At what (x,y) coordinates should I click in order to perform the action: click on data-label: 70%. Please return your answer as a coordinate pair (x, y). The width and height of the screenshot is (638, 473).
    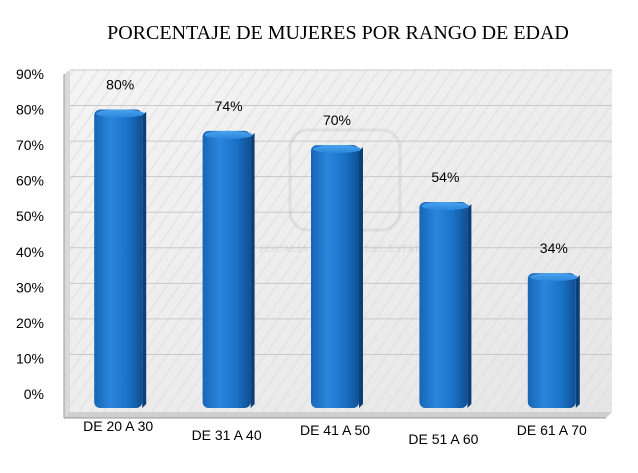
    Looking at the image, I should click on (337, 120).